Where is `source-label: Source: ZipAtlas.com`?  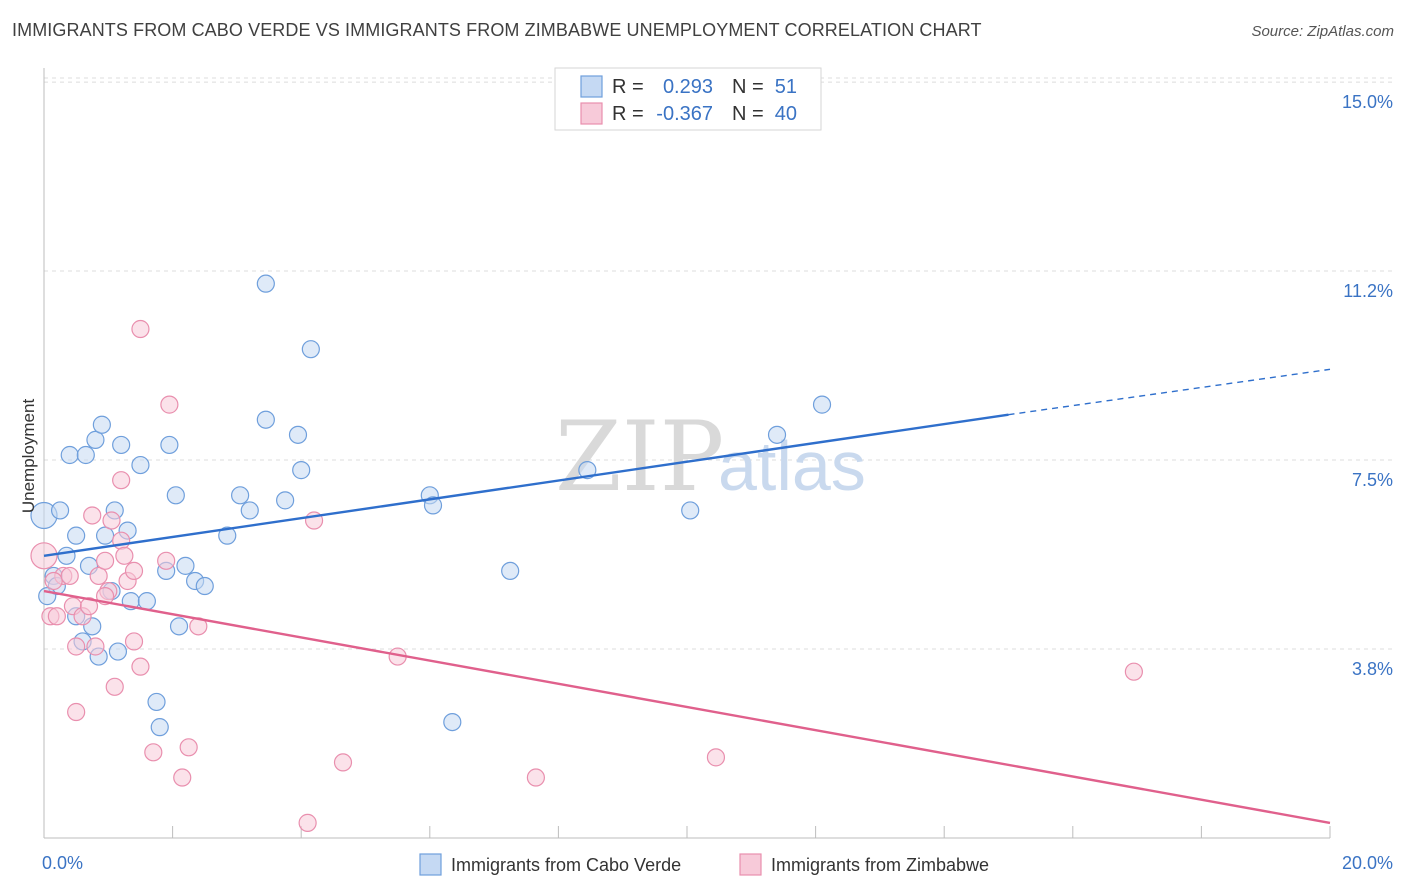 source-label: Source: ZipAtlas.com is located at coordinates (1322, 31).